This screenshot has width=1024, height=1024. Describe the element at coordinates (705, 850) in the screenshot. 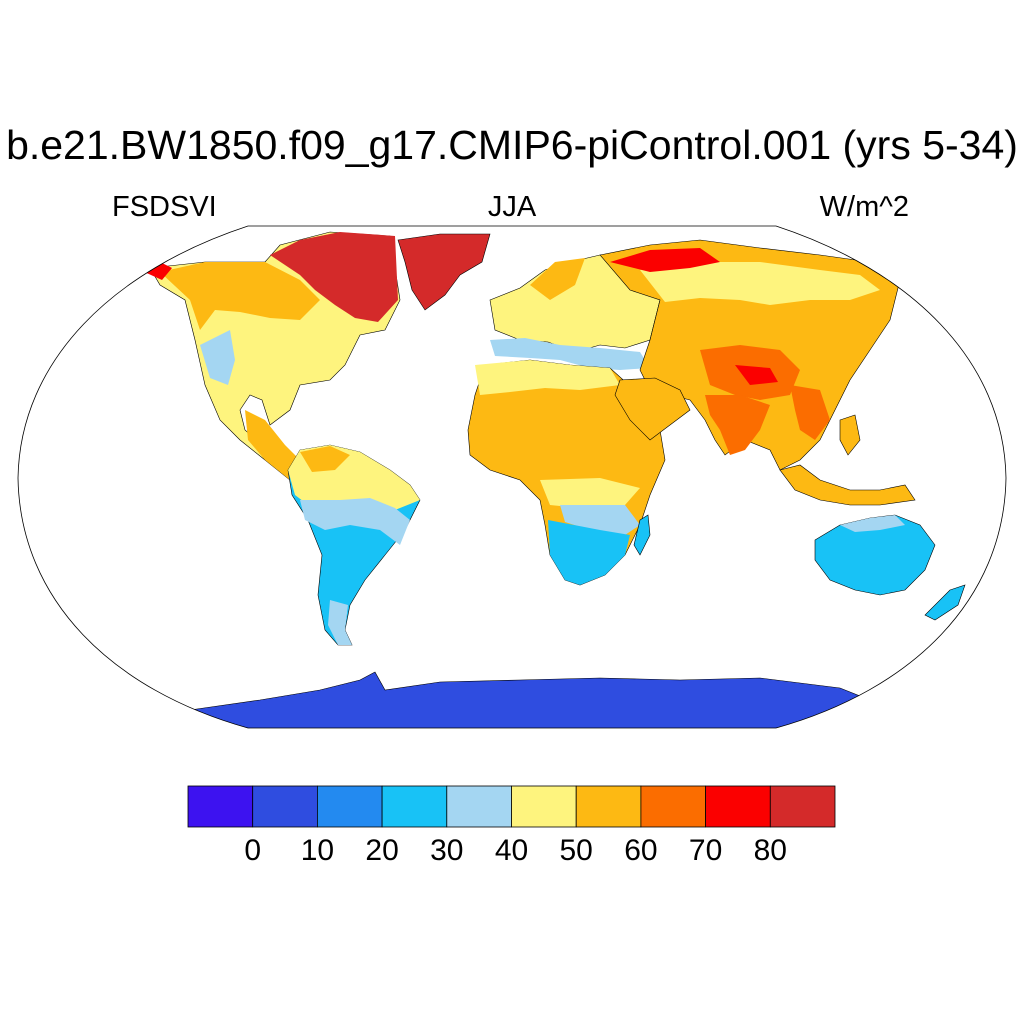

I see `colorbar-tick-label: 70` at that location.